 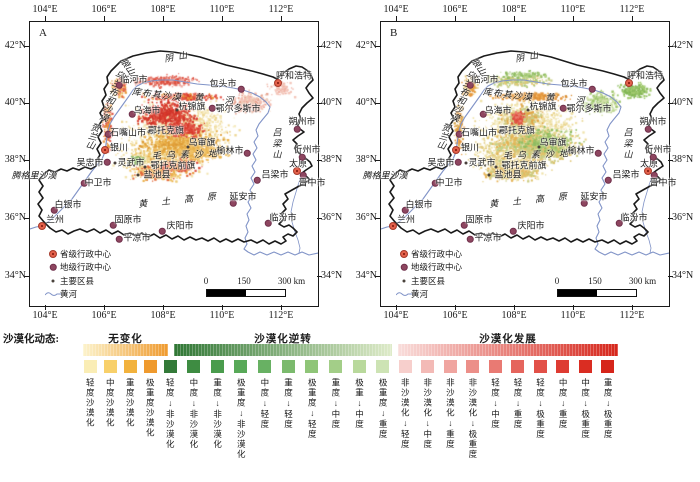 I want to click on city-label: 乌海市, so click(x=498, y=110).